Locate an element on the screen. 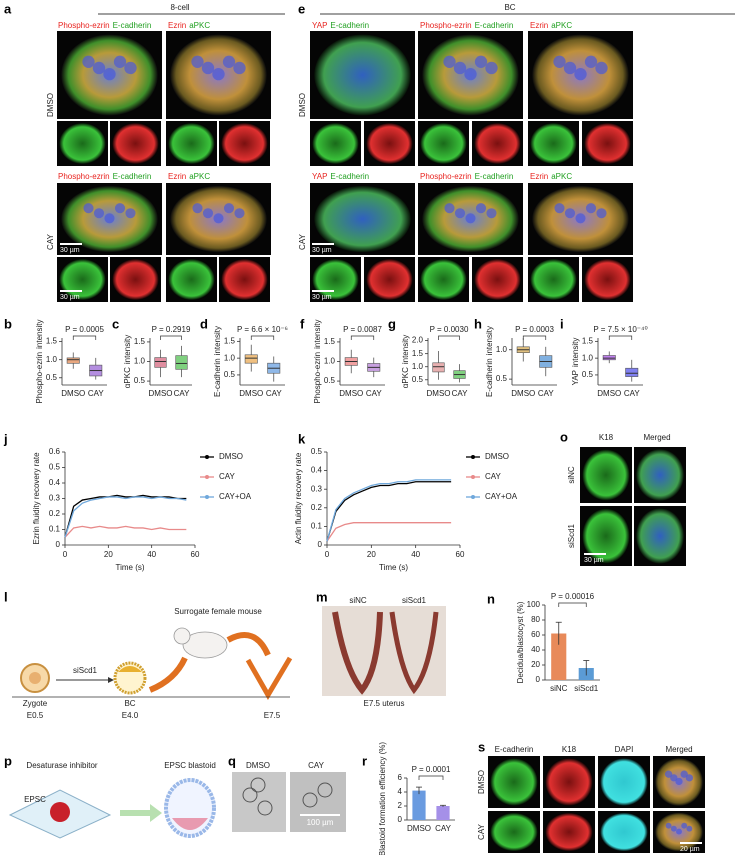  column-label: E-cadherin is located at coordinates (514, 749).